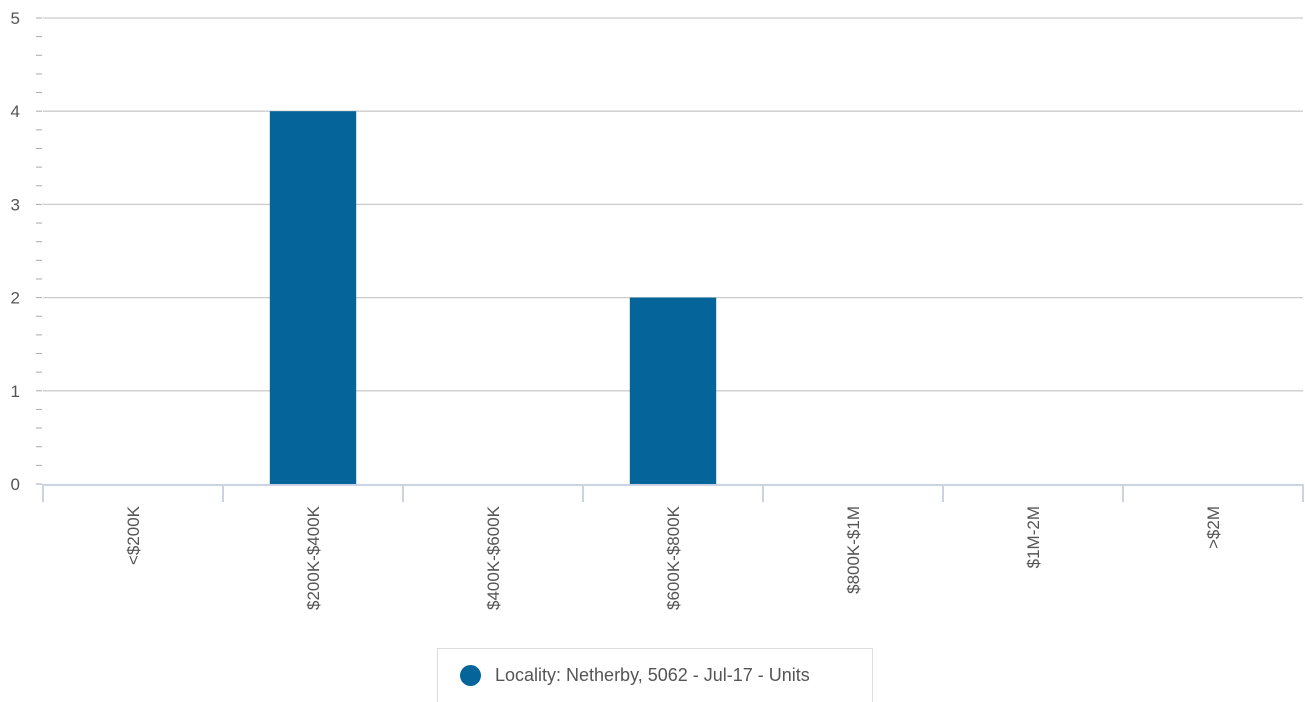 The height and width of the screenshot is (702, 1305). I want to click on x-category-label: $200K-$400K, so click(313, 557).